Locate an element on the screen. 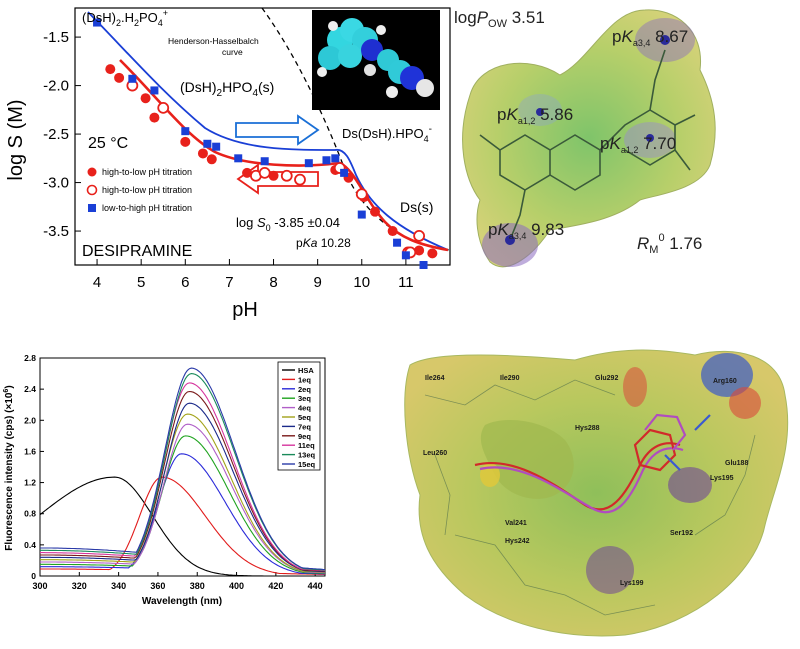 This screenshot has height=649, width=800. temperature-label: 25 °C is located at coordinates (108, 143).